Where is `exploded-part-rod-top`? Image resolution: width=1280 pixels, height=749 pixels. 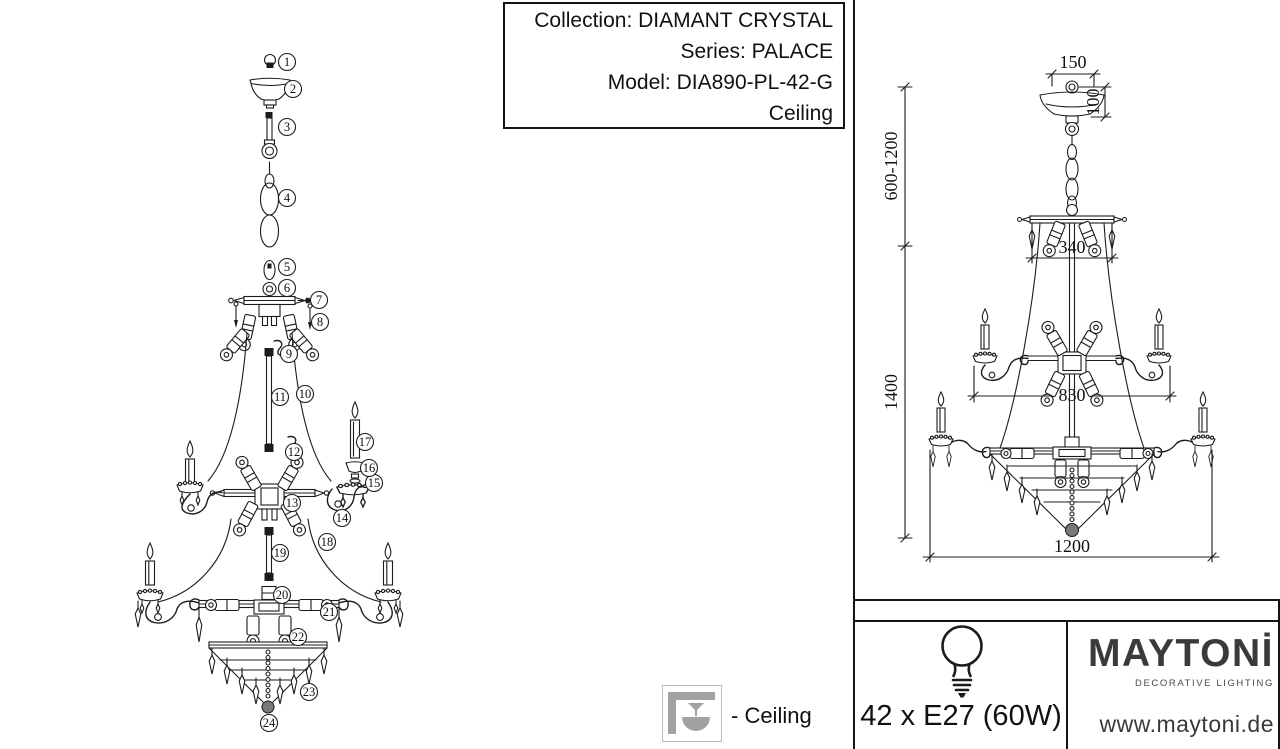
exploded-part-rod-top is located at coordinates (269, 136).